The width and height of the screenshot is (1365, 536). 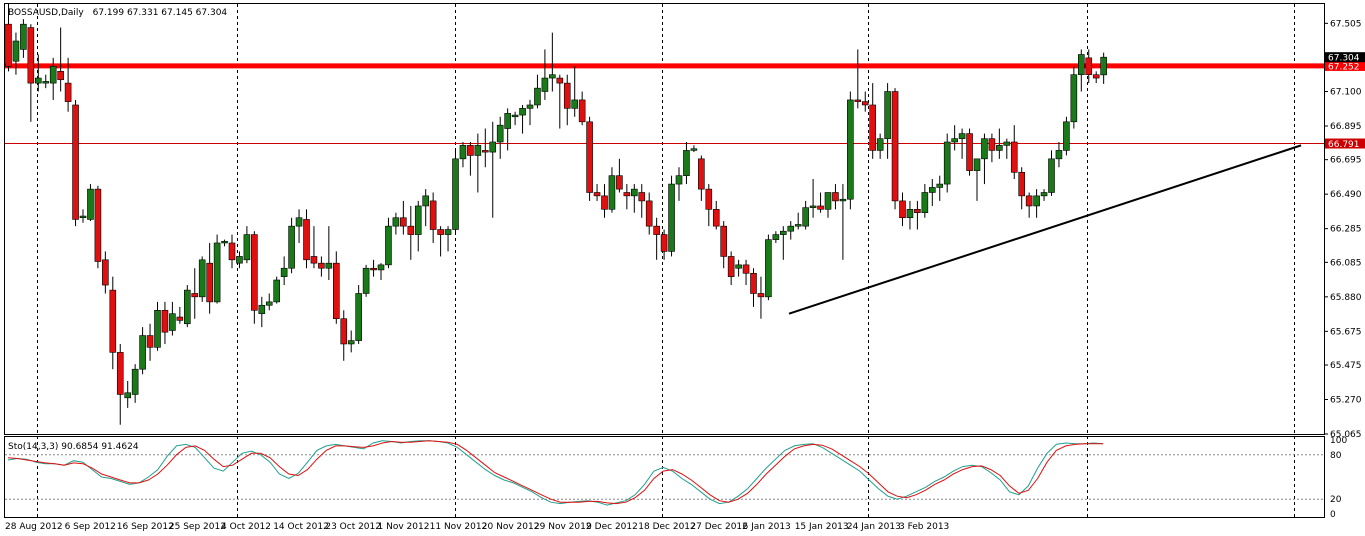 I want to click on stochastic-signal-line, so click(x=555, y=472).